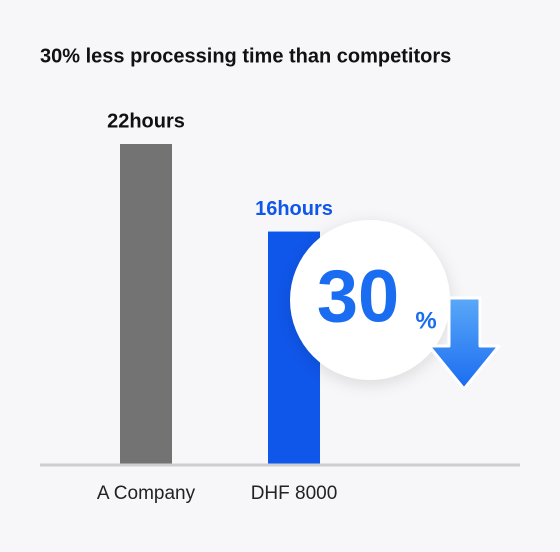  What do you see at coordinates (358, 296) in the screenshot?
I see `badge-number: 30` at bounding box center [358, 296].